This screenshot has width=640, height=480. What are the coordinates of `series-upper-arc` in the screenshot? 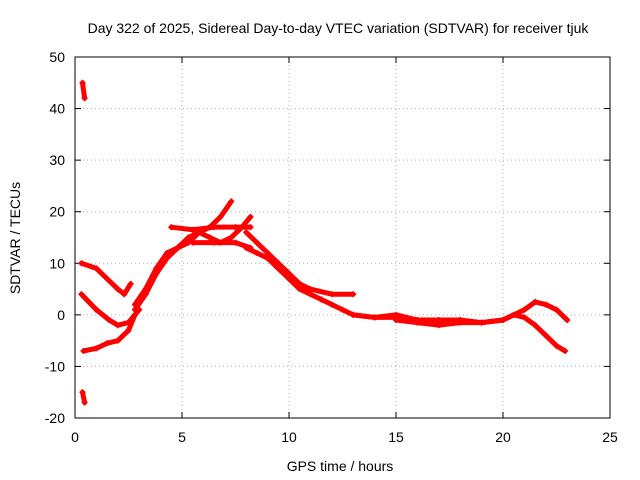 It's located at (106, 279).